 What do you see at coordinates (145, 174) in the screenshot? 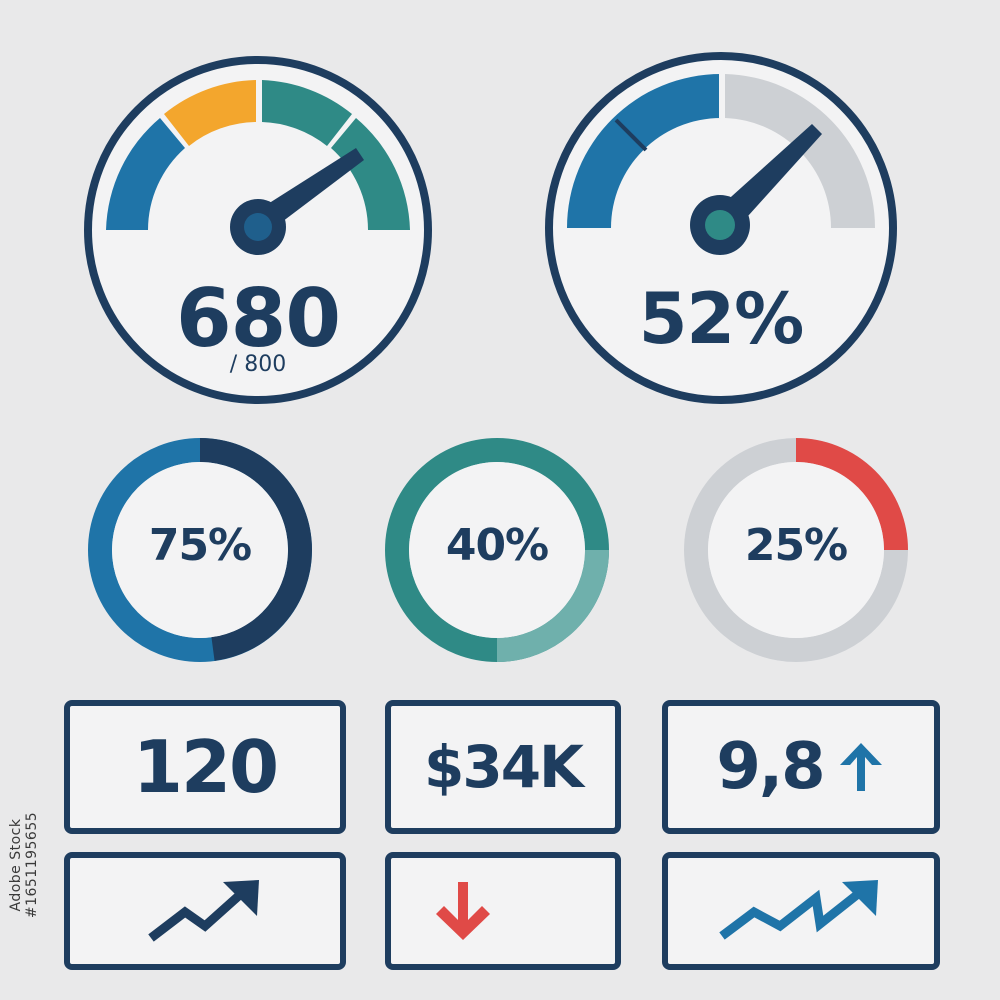
I see `gauge-segment-blue` at bounding box center [145, 174].